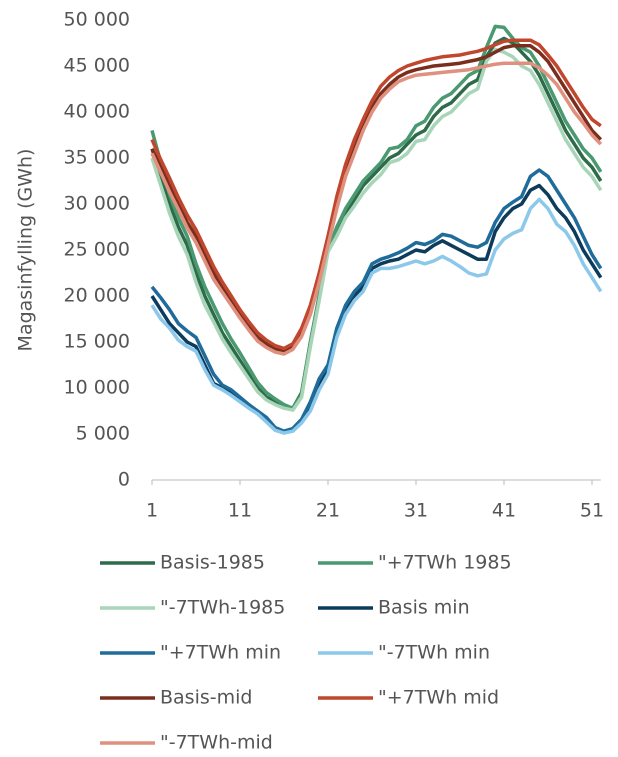 This screenshot has height=757, width=618. What do you see at coordinates (445, 563) in the screenshot?
I see `legend-label: "+7TWh 1985` at bounding box center [445, 563].